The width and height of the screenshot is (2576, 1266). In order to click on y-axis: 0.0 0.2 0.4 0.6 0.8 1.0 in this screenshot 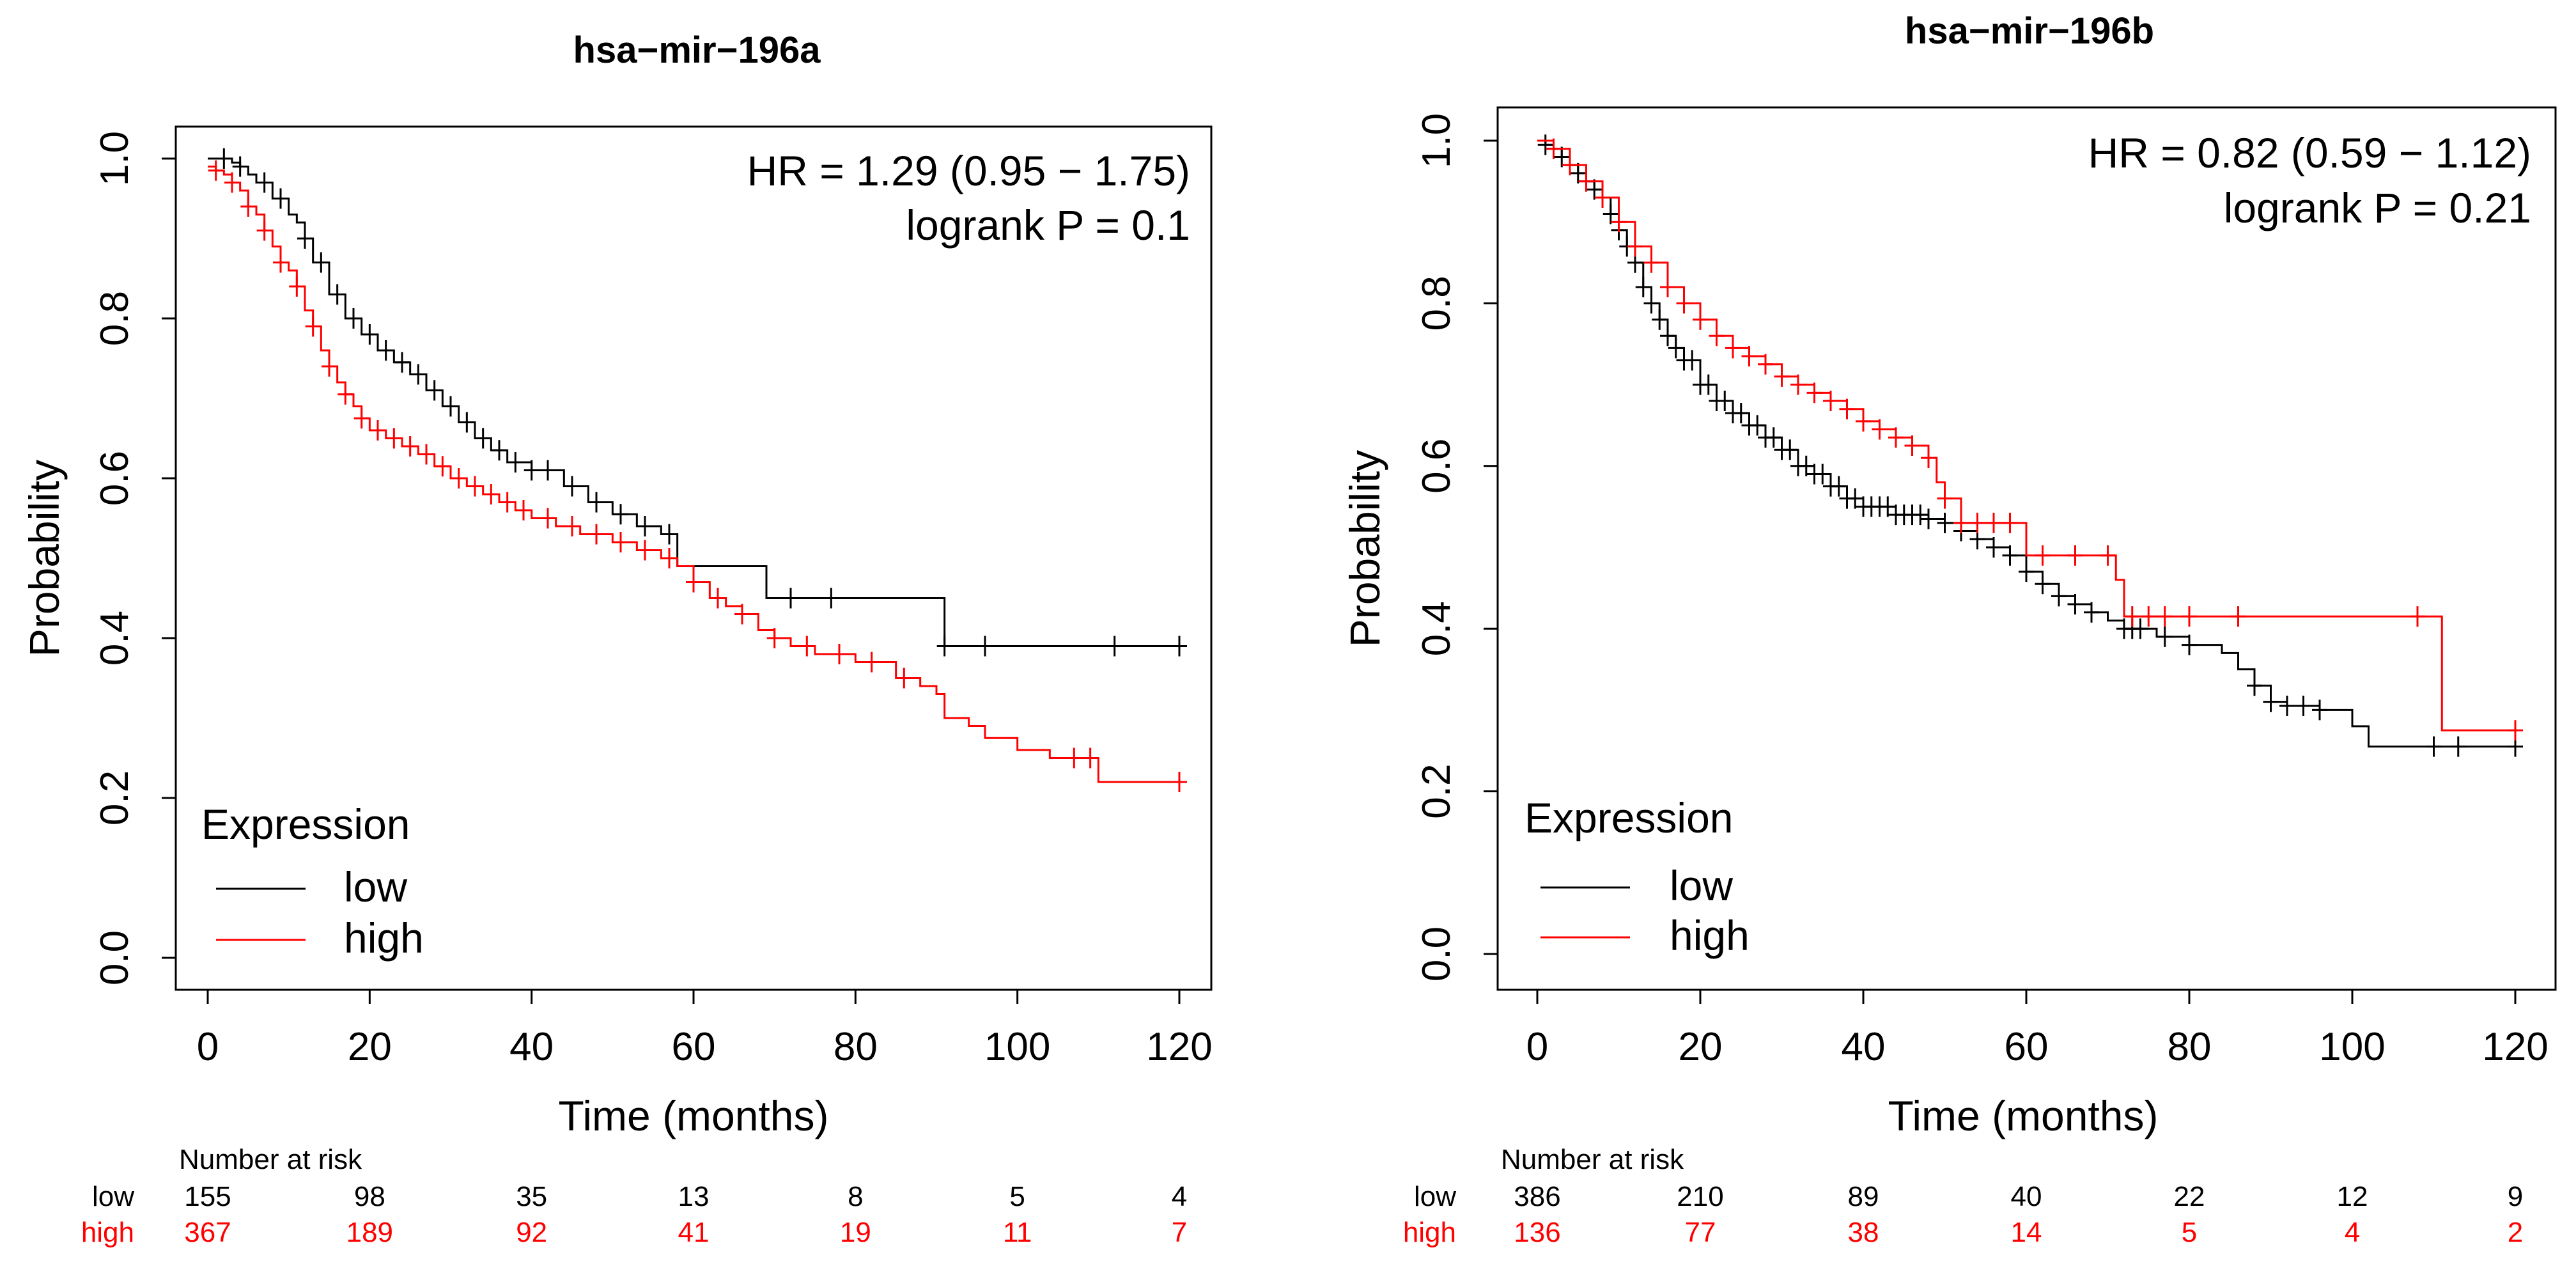, I will do `click(134, 558)`.